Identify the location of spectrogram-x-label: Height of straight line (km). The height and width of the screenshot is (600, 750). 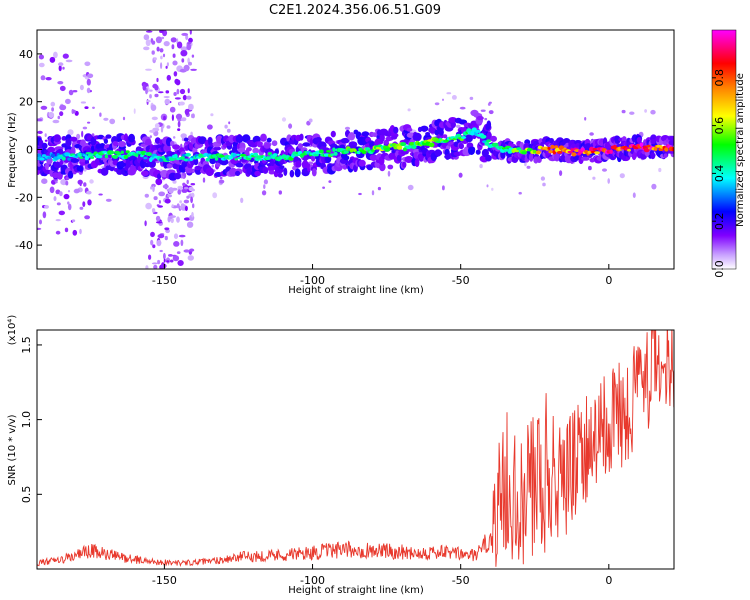
(356, 290).